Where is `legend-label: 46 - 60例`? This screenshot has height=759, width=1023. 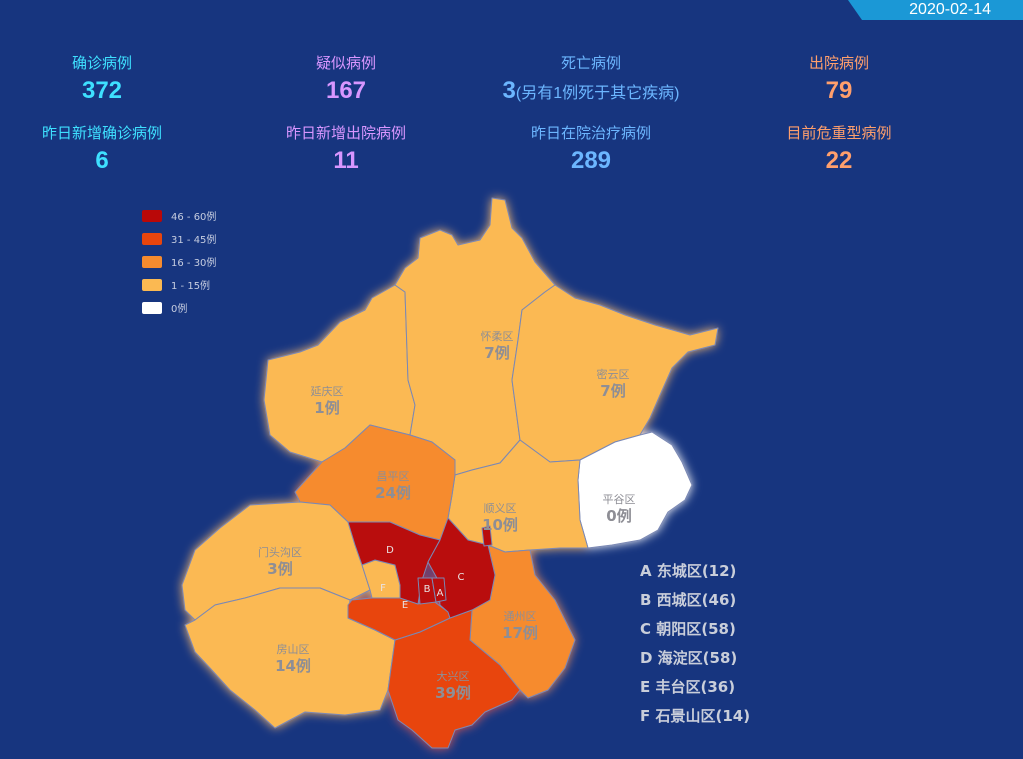 legend-label: 46 - 60例 is located at coordinates (194, 217).